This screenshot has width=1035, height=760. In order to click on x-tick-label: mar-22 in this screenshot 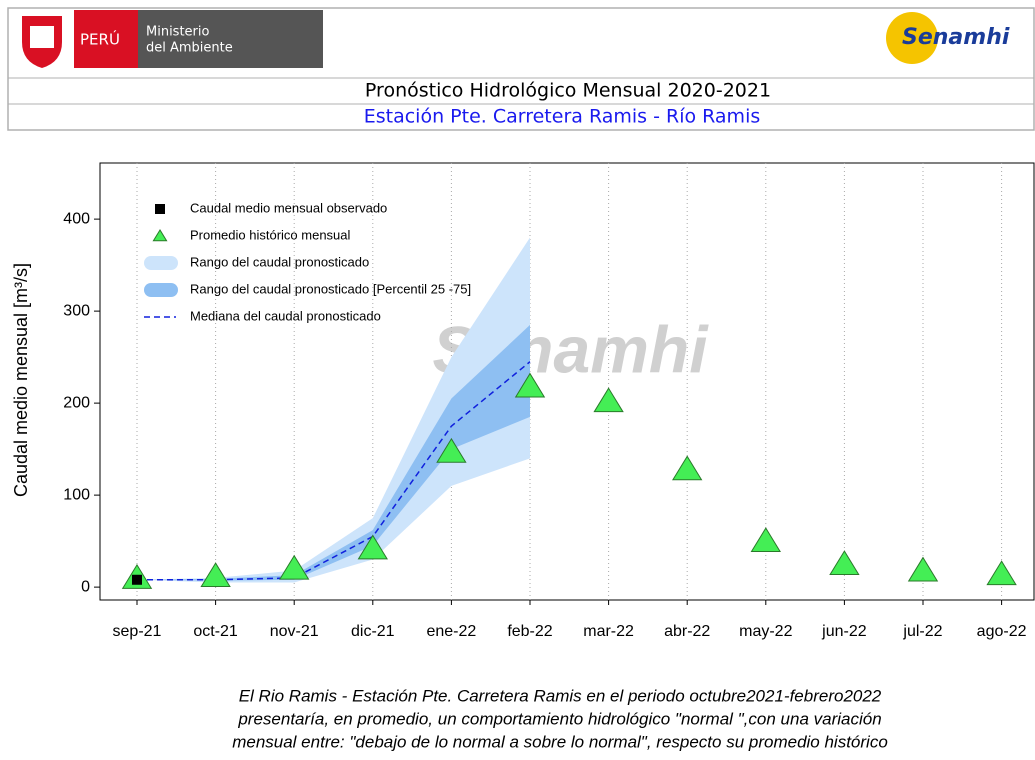, I will do `click(608, 631)`.